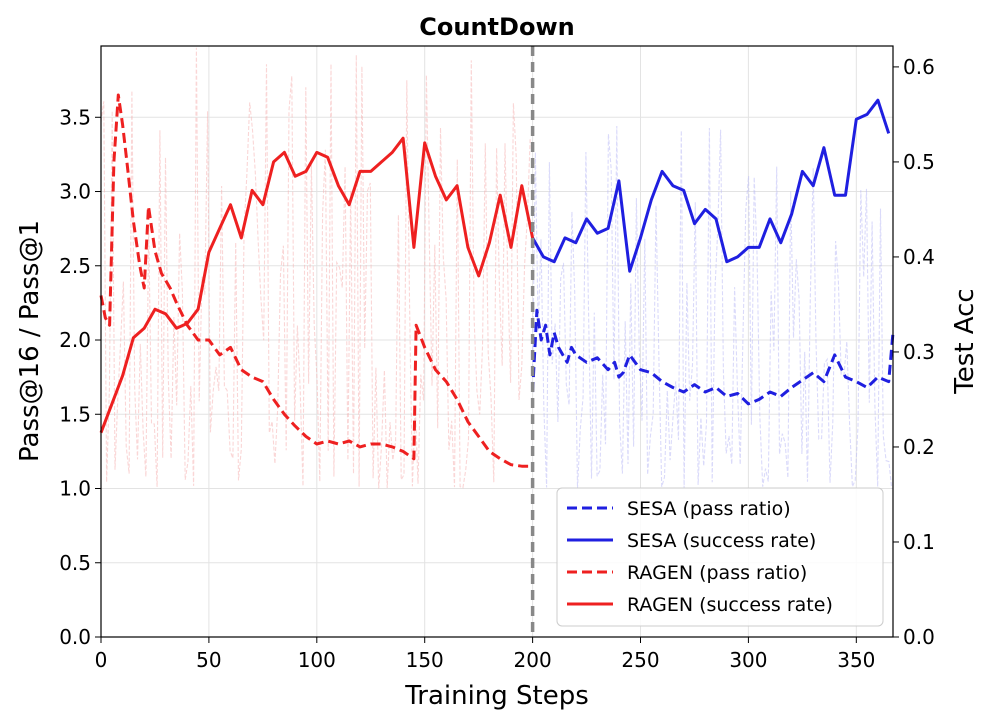  Describe the element at coordinates (317, 660) in the screenshot. I see `x-tick-label: 100` at that location.